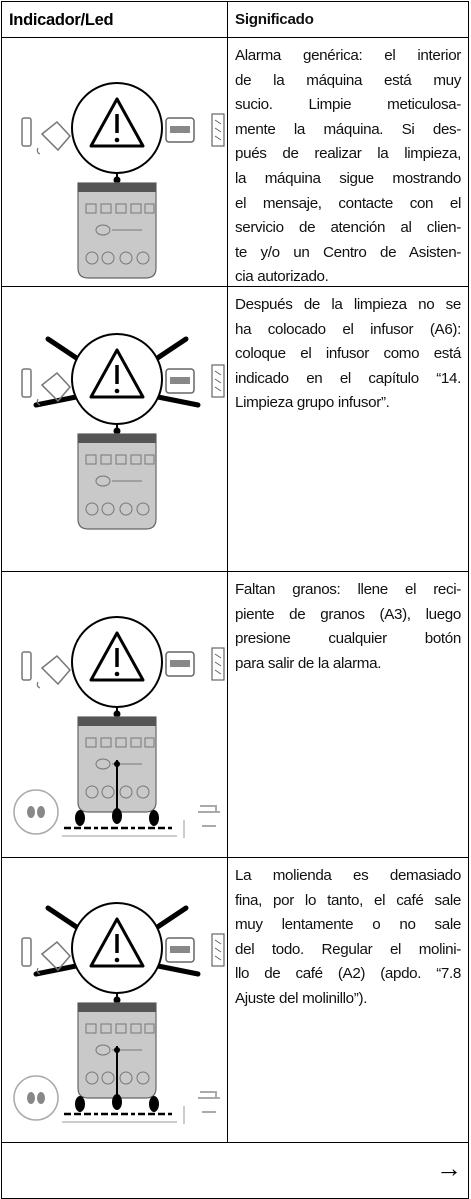 The height and width of the screenshot is (1199, 471). I want to click on text-line: ha colocado el infusor (A6):, so click(348, 329).